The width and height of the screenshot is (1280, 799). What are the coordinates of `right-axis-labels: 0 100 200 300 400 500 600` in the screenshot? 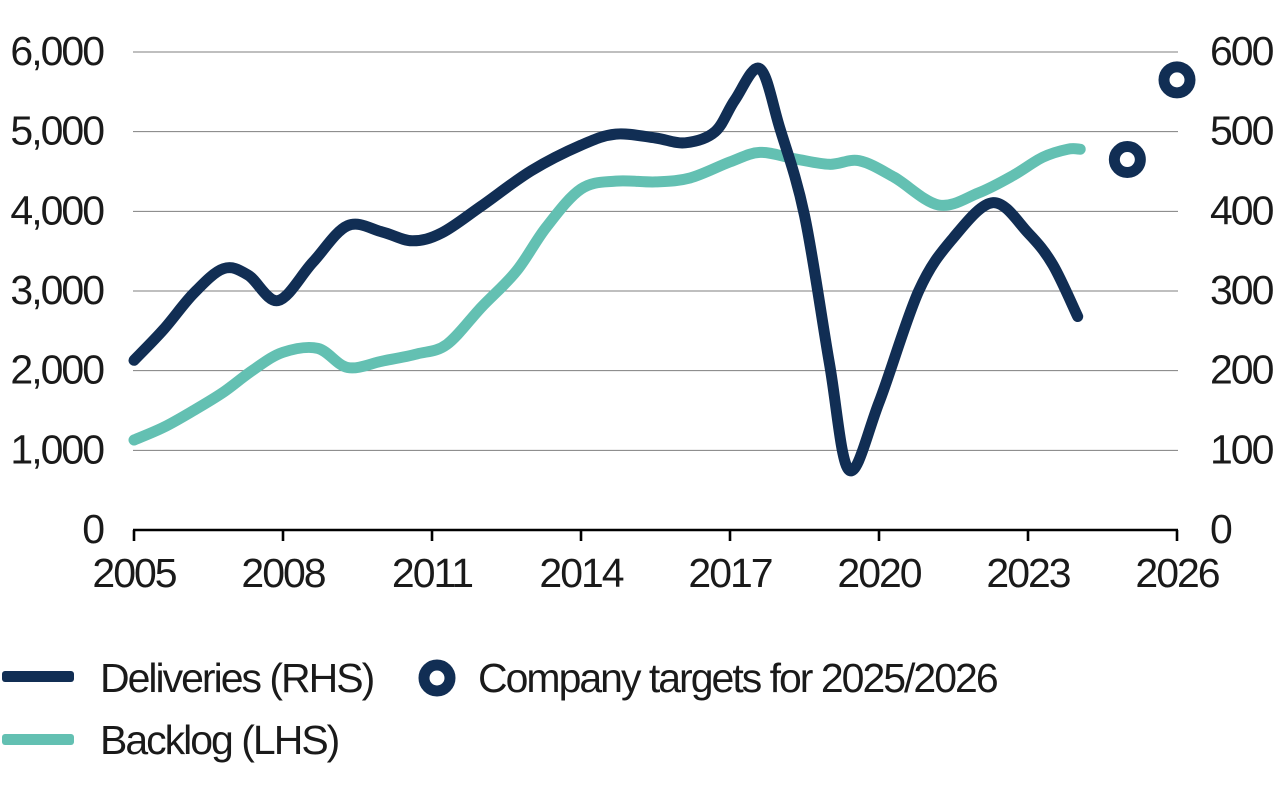 It's located at (1243, 290).